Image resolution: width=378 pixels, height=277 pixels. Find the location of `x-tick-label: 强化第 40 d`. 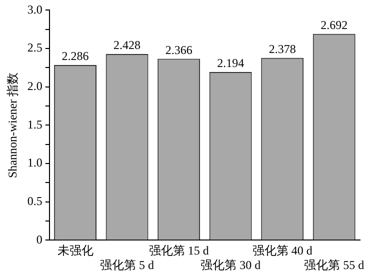

x-tick-label: 强化第 40 d is located at coordinates (282, 251).